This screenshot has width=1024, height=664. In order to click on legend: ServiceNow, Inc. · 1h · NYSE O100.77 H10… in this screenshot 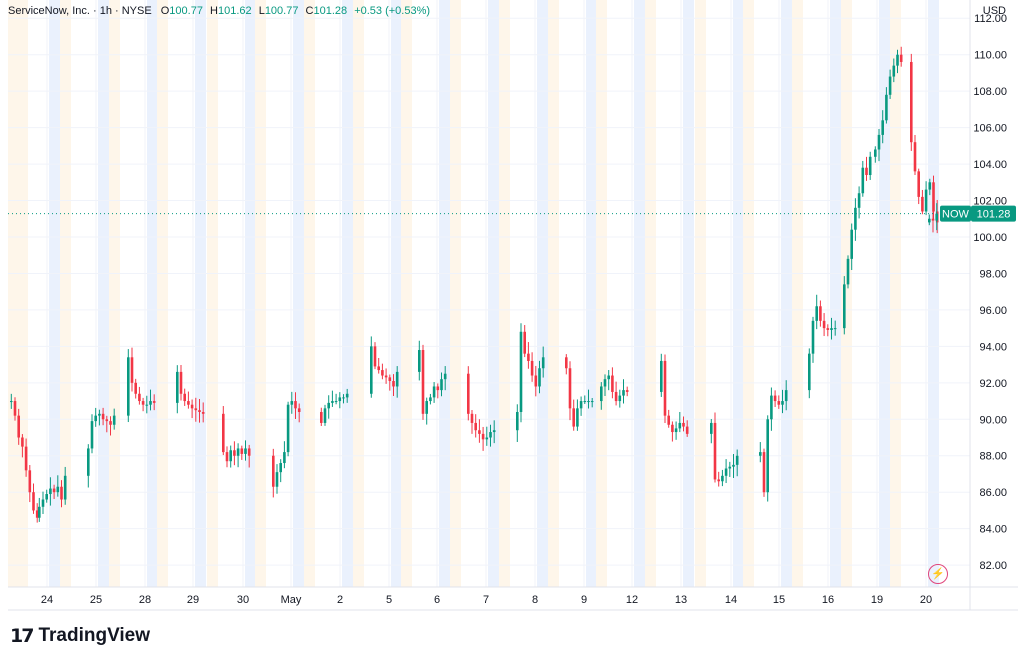, I will do `click(221, 11)`.